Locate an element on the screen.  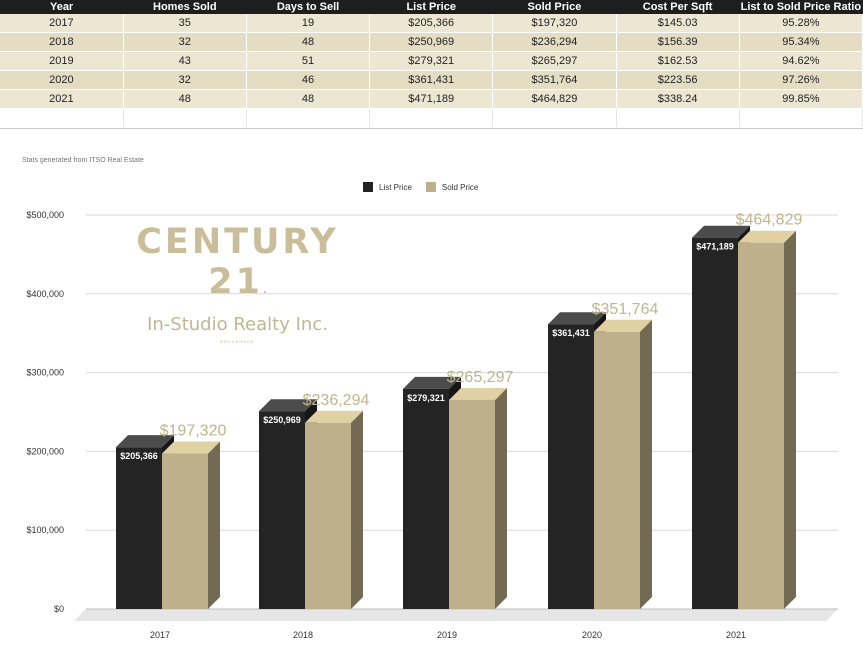
data-label-sold-price: $464,829 is located at coordinates (769, 220).